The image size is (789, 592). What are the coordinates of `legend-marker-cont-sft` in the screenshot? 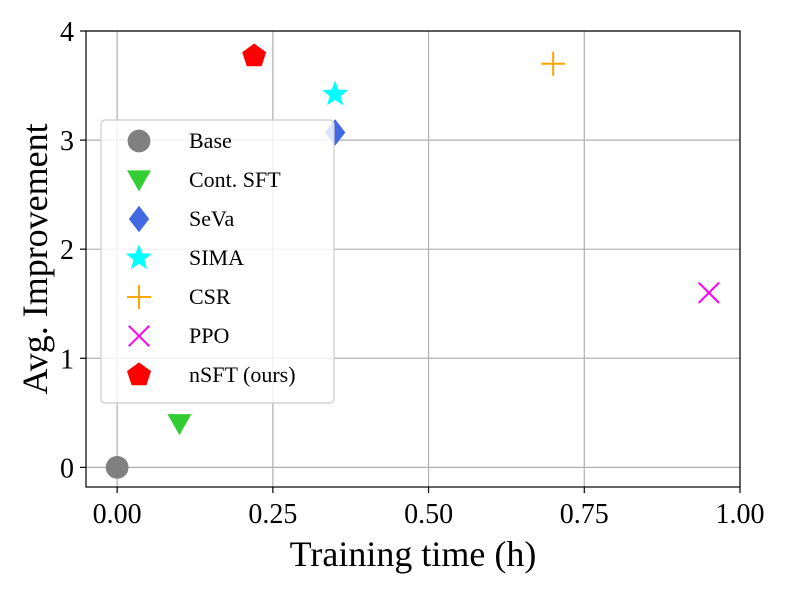 It's located at (139, 181).